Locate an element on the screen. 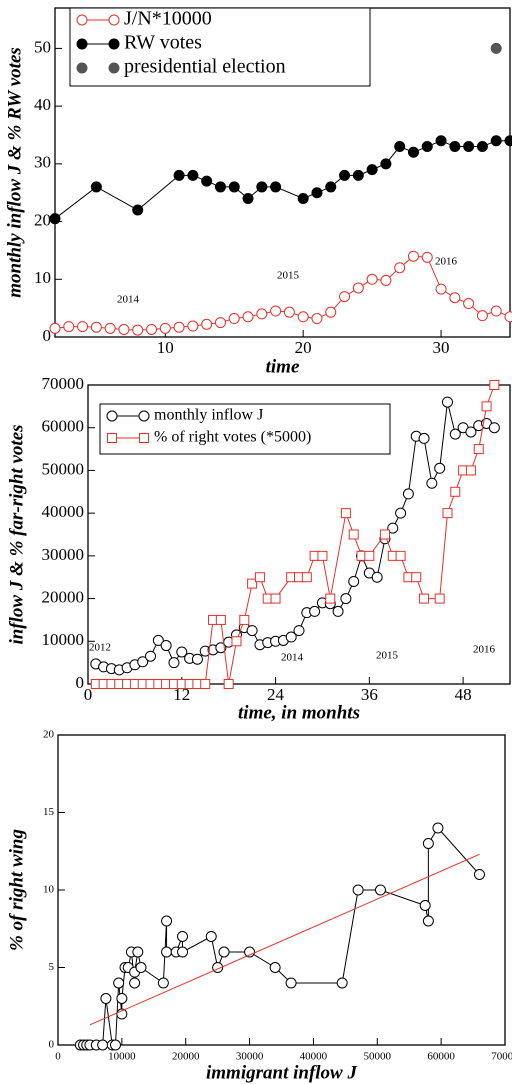 The width and height of the screenshot is (512, 1084). x-tick-label: 20 is located at coordinates (303, 347).